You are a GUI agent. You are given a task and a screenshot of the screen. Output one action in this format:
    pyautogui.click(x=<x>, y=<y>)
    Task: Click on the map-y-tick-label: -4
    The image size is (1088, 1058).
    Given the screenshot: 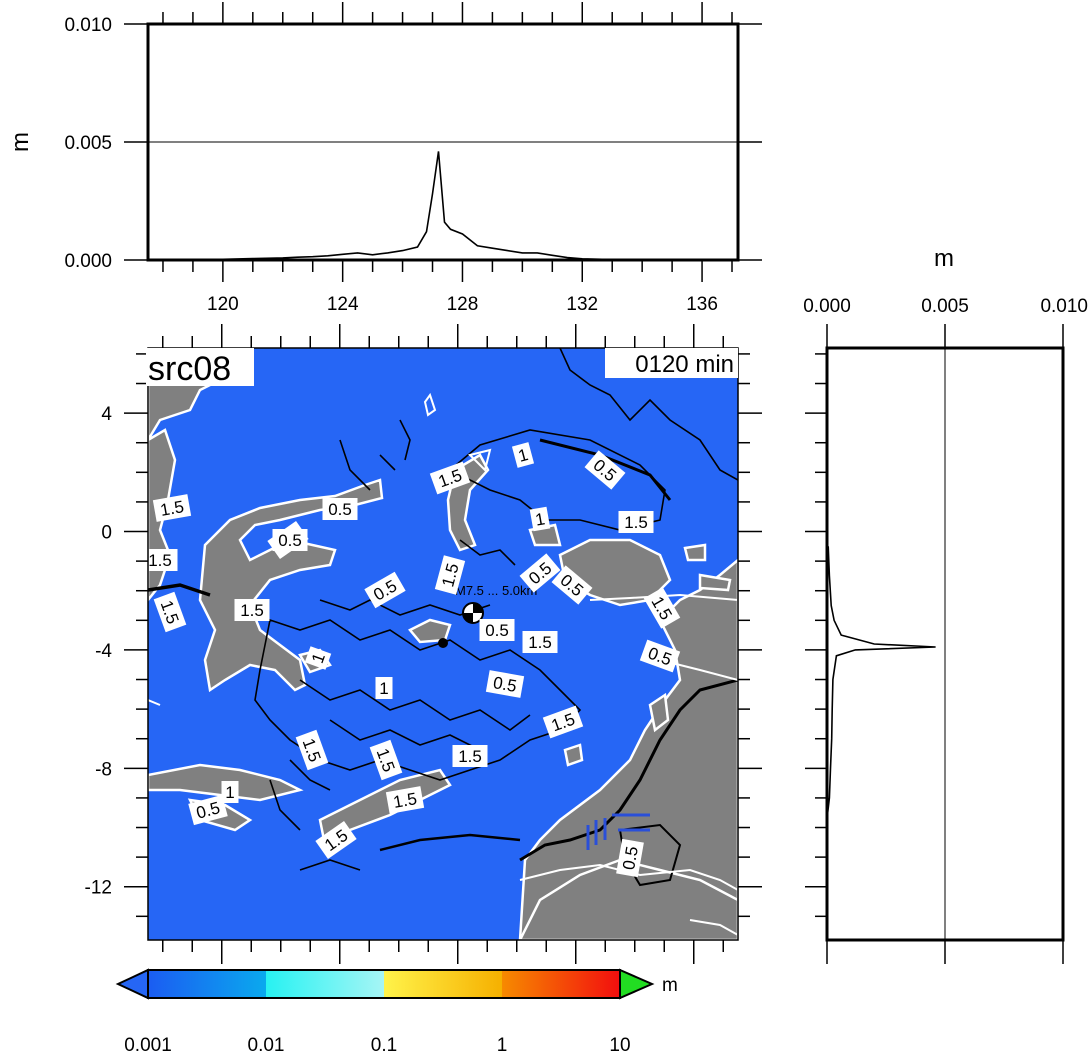 What is the action you would take?
    pyautogui.click(x=103, y=651)
    